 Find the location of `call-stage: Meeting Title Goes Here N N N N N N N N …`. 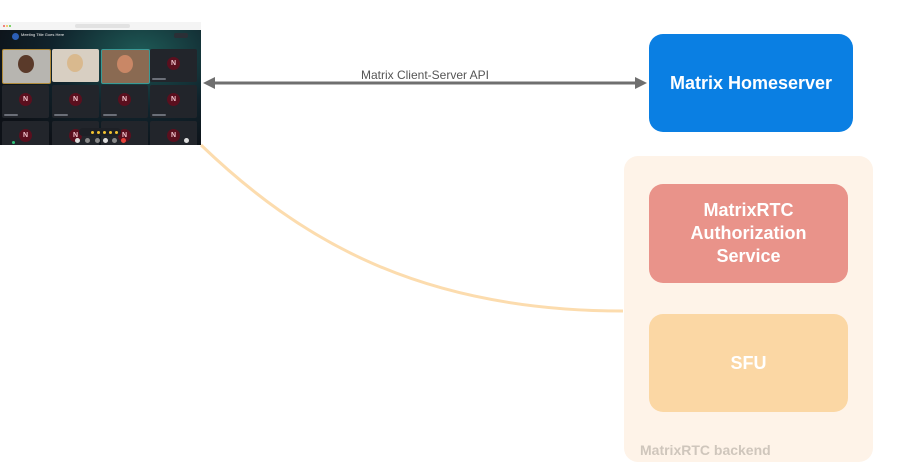

call-stage: Meeting Title Goes Here N N N N N N N N … is located at coordinates (100, 87).